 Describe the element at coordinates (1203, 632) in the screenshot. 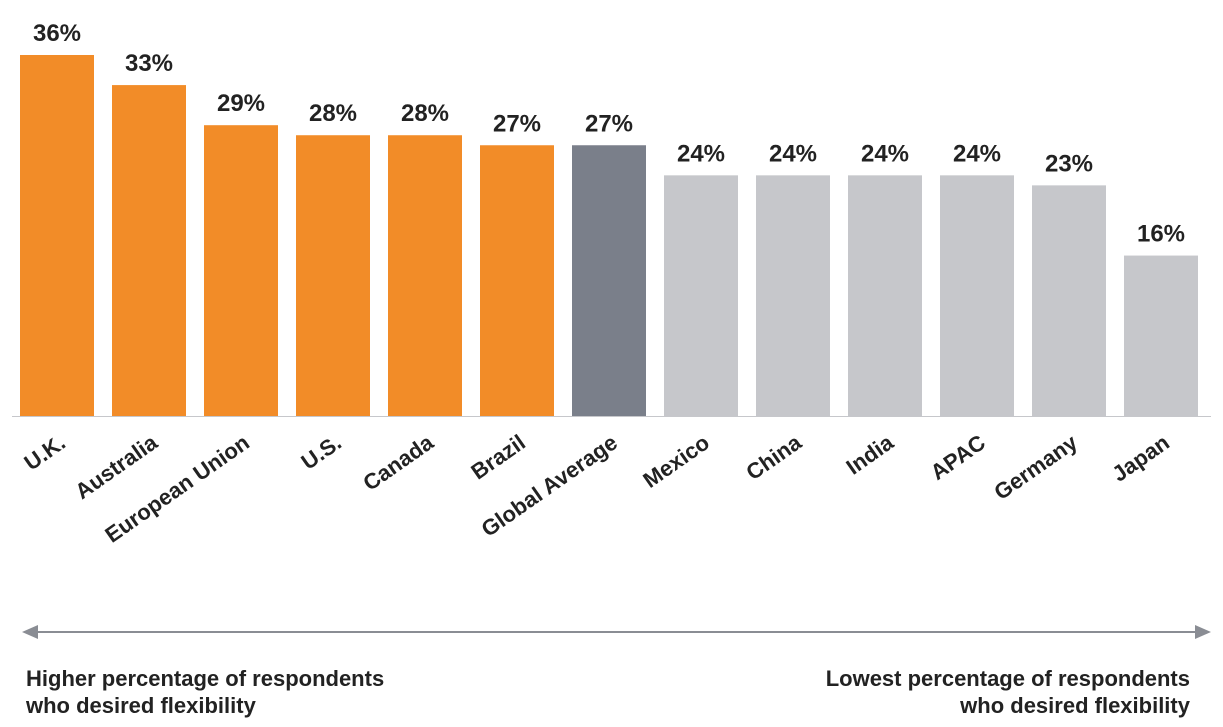

I see `arrow-right-head-icon` at that location.